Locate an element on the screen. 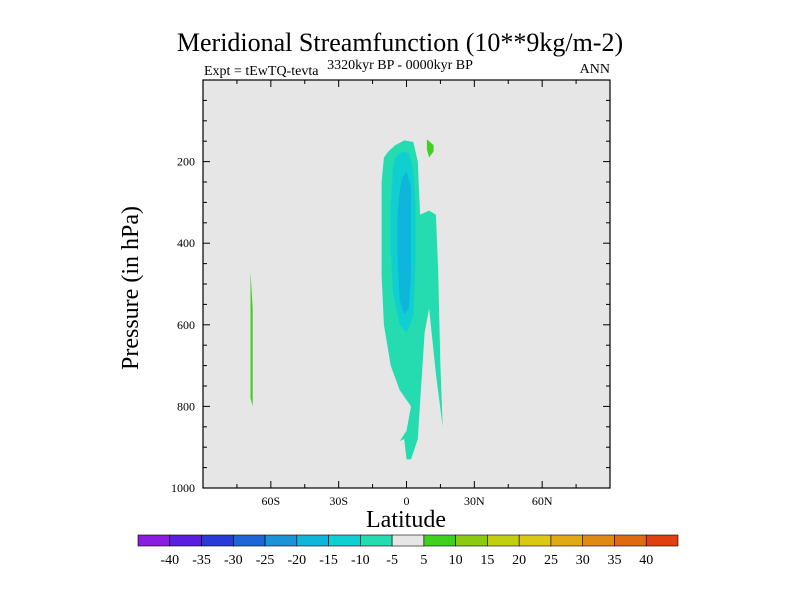 This screenshot has width=800, height=600. time-range-label: 3320kyr BP - 0000kyr BP is located at coordinates (400, 65).